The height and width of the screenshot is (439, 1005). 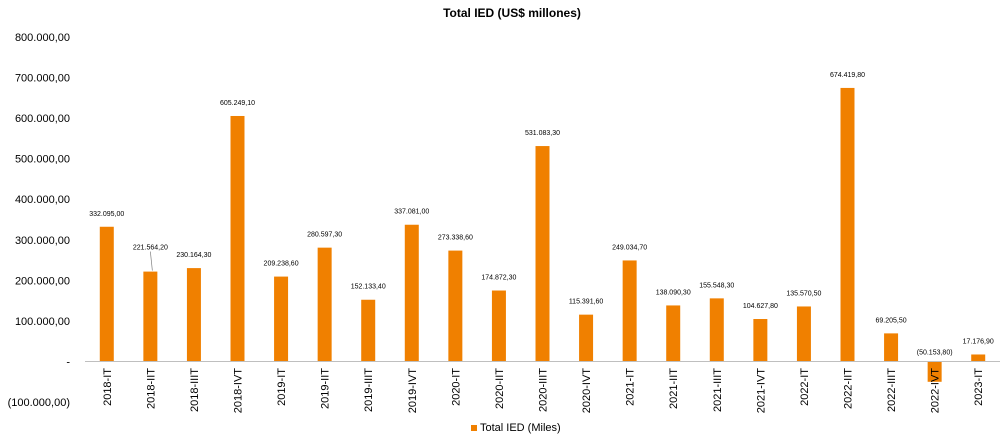 I want to click on y-tick-label: 600.000,00, so click(x=42, y=119).